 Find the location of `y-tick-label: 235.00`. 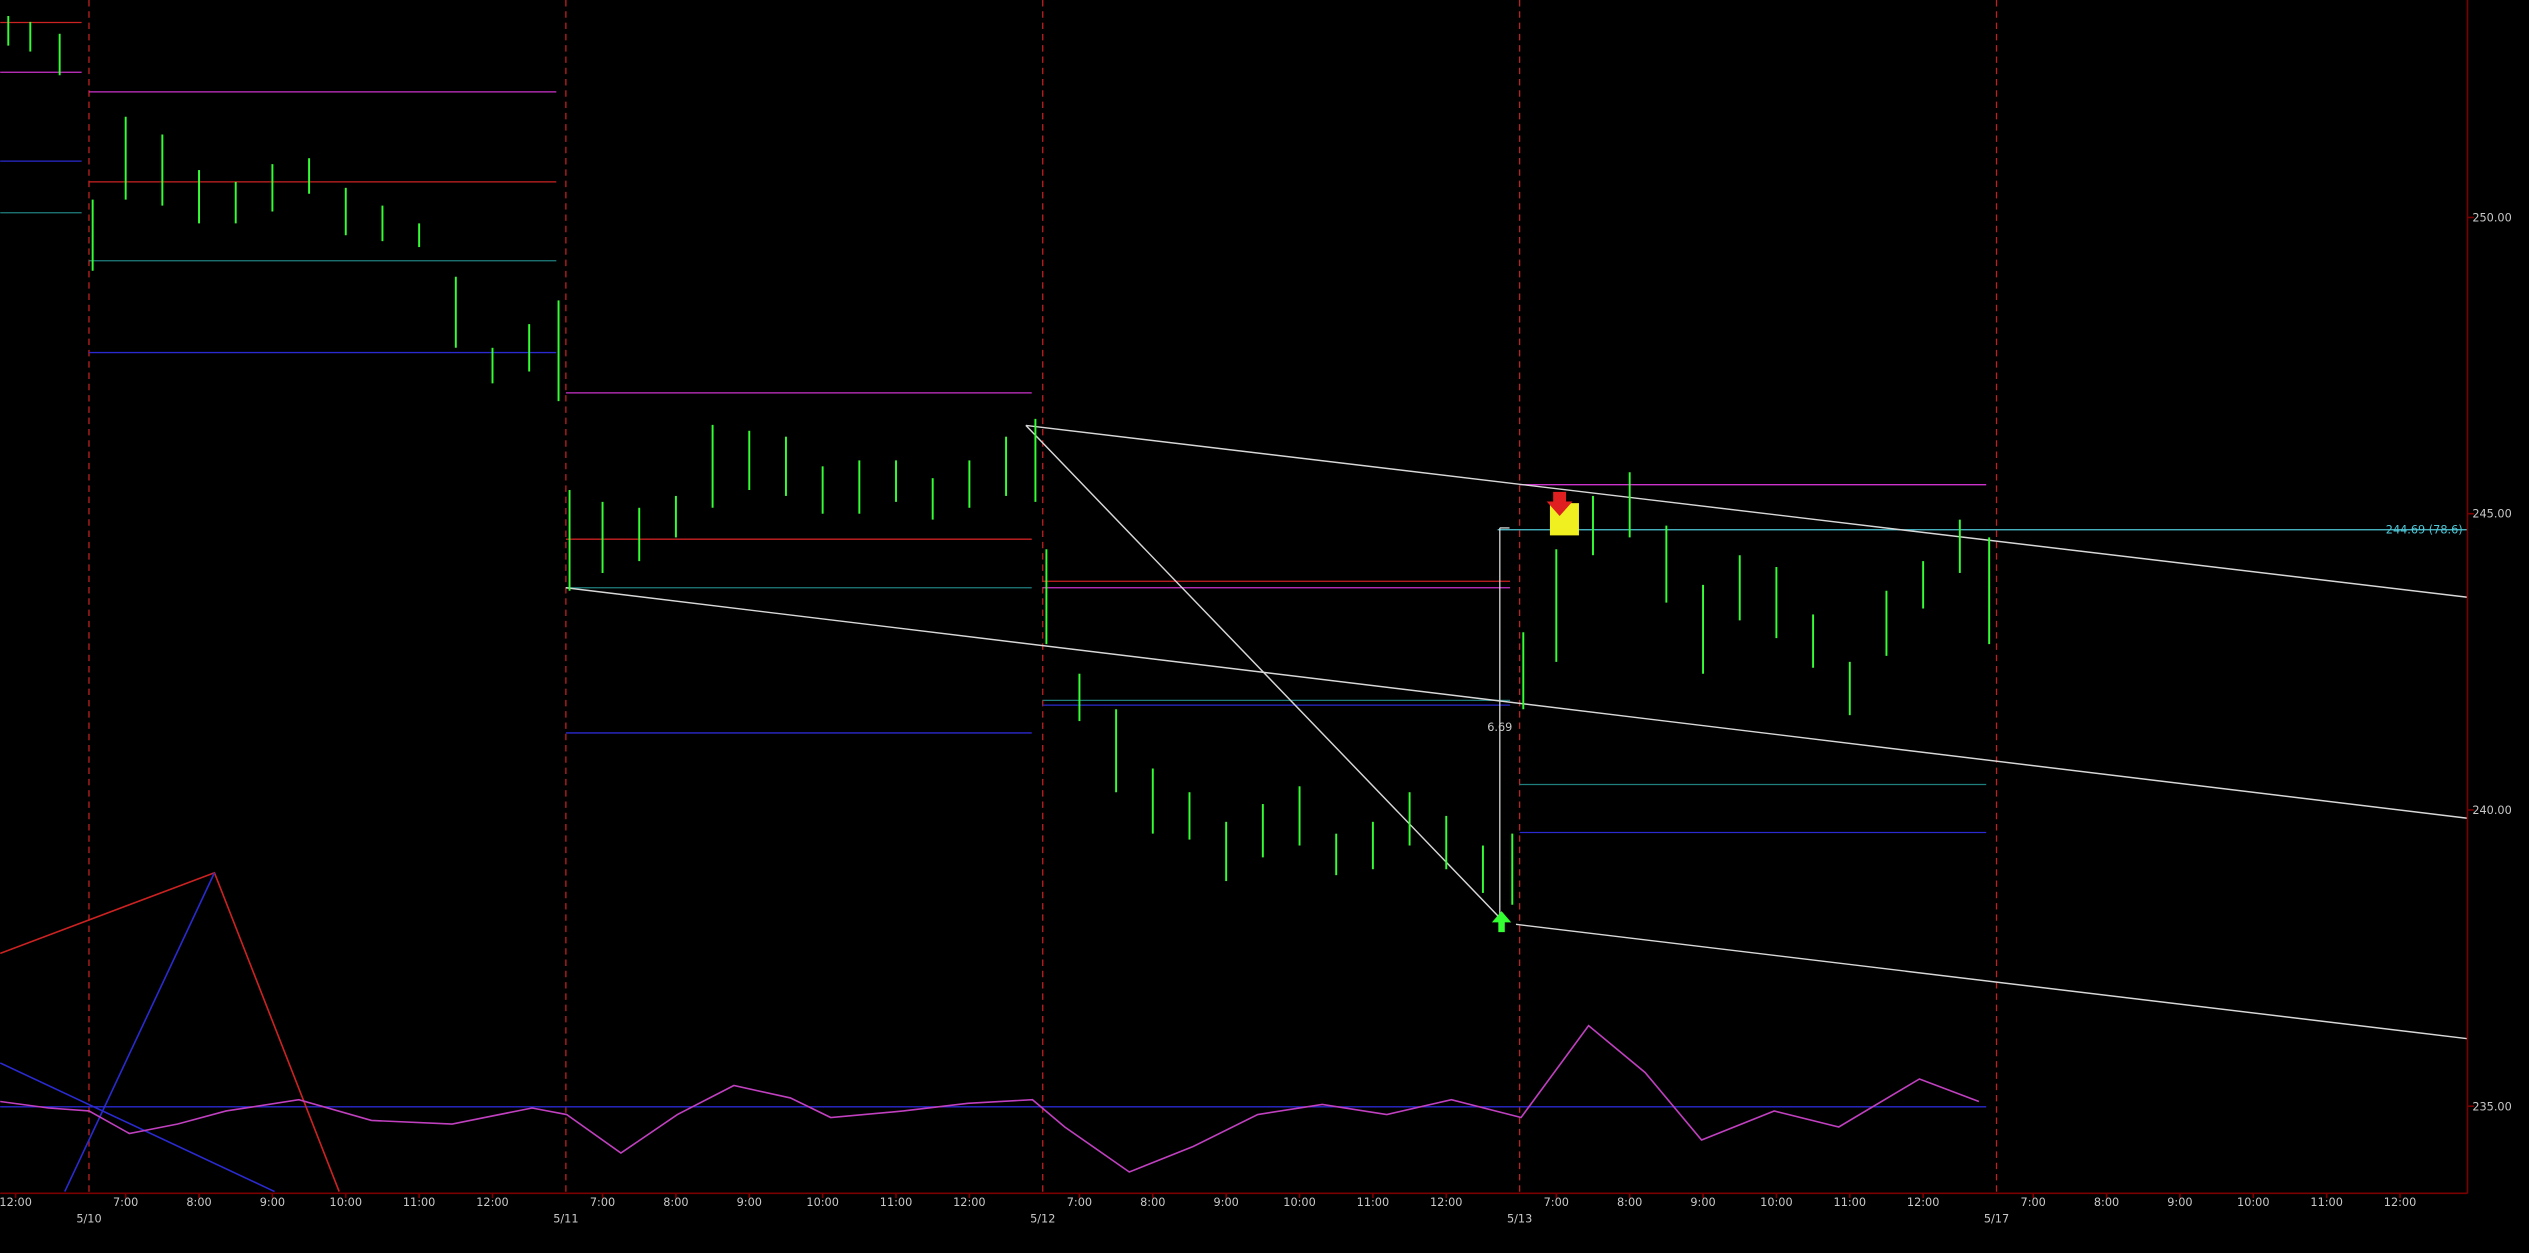

y-tick-label: 235.00 is located at coordinates (2491, 1106).